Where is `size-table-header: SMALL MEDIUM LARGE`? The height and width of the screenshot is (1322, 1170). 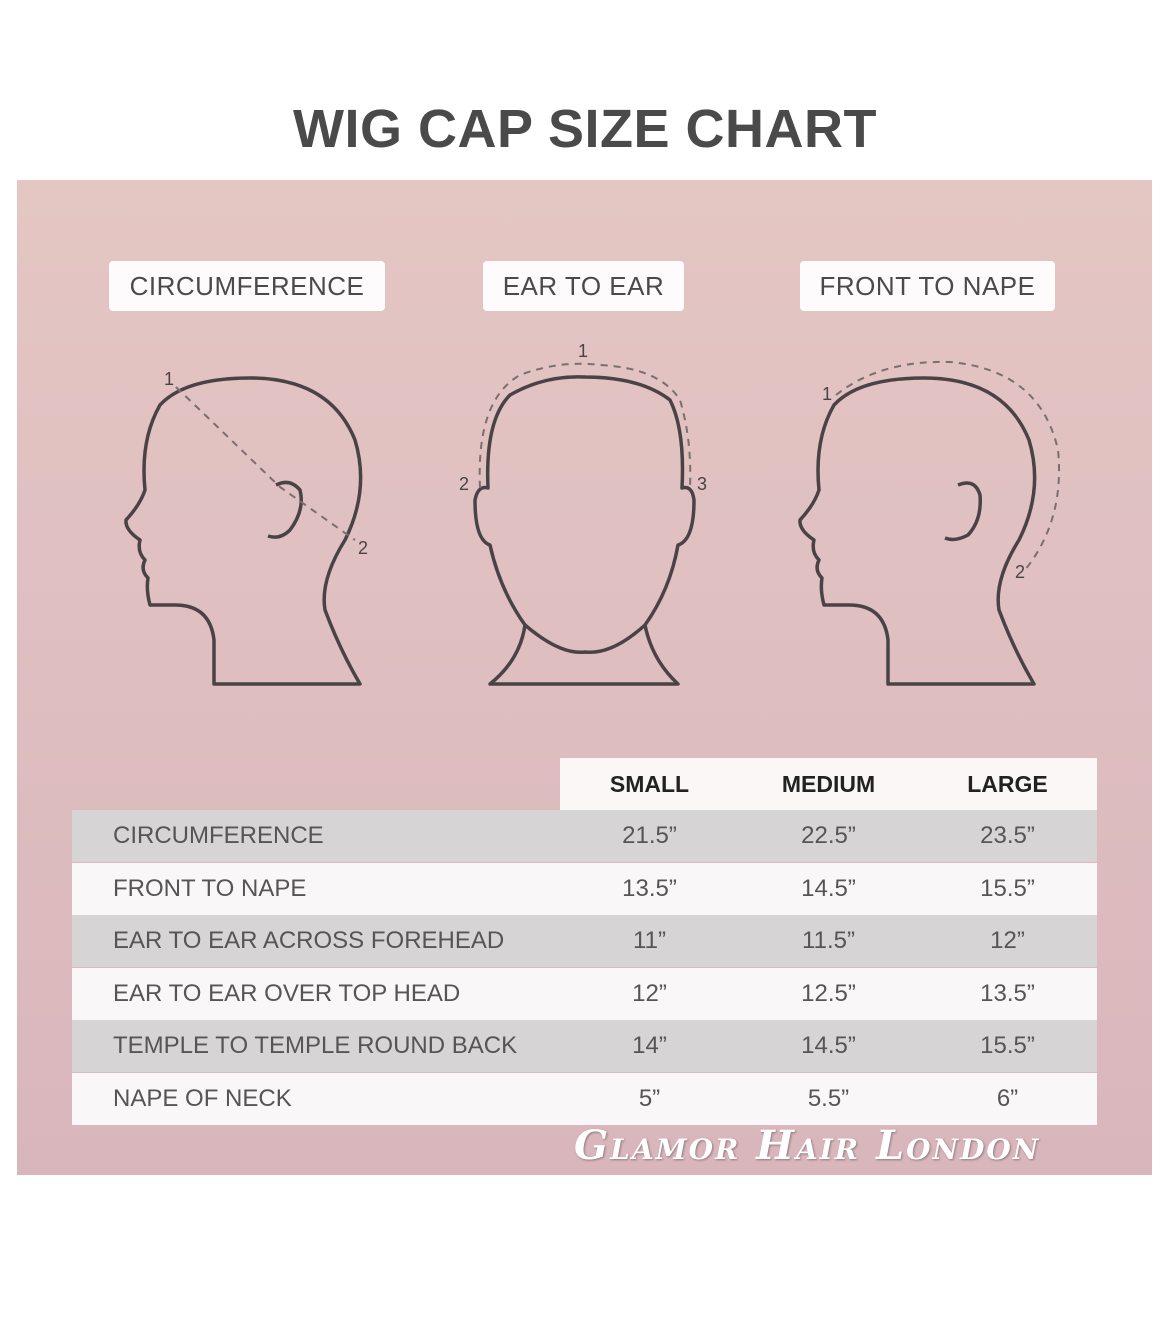 size-table-header: SMALL MEDIUM LARGE is located at coordinates (828, 784).